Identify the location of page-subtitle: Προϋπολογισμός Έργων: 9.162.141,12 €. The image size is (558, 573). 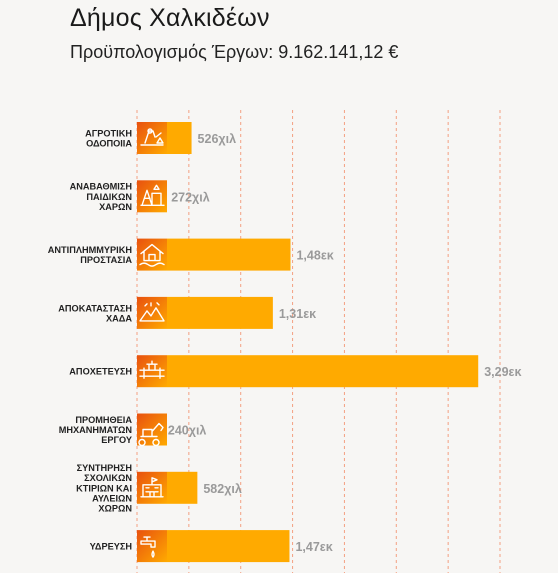
(234, 52).